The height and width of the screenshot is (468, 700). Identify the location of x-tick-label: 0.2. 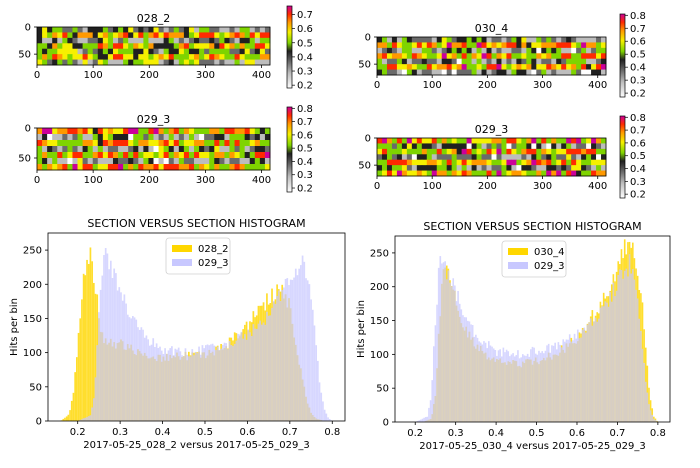
(415, 433).